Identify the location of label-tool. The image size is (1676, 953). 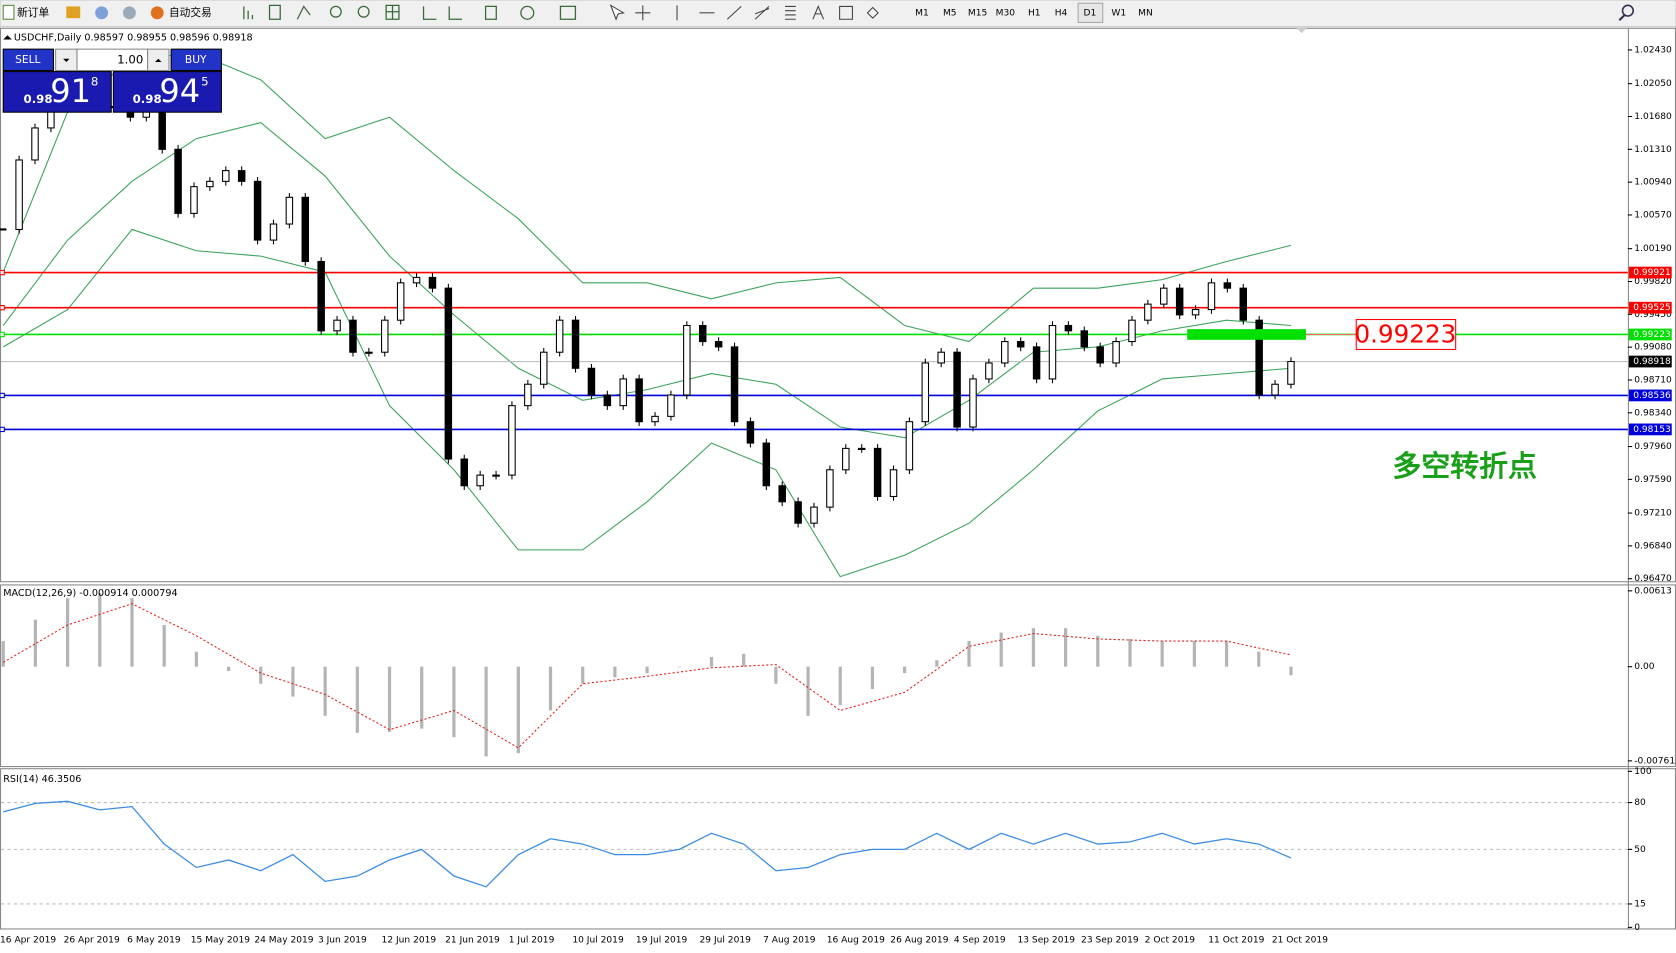
(846, 12).